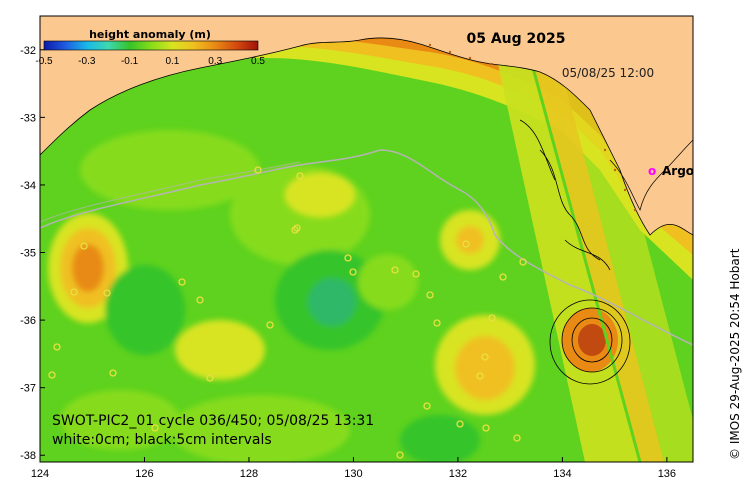 The image size is (750, 496). I want to click on longitude-axis: 124 126 128 130 132 134 136, so click(353, 468).